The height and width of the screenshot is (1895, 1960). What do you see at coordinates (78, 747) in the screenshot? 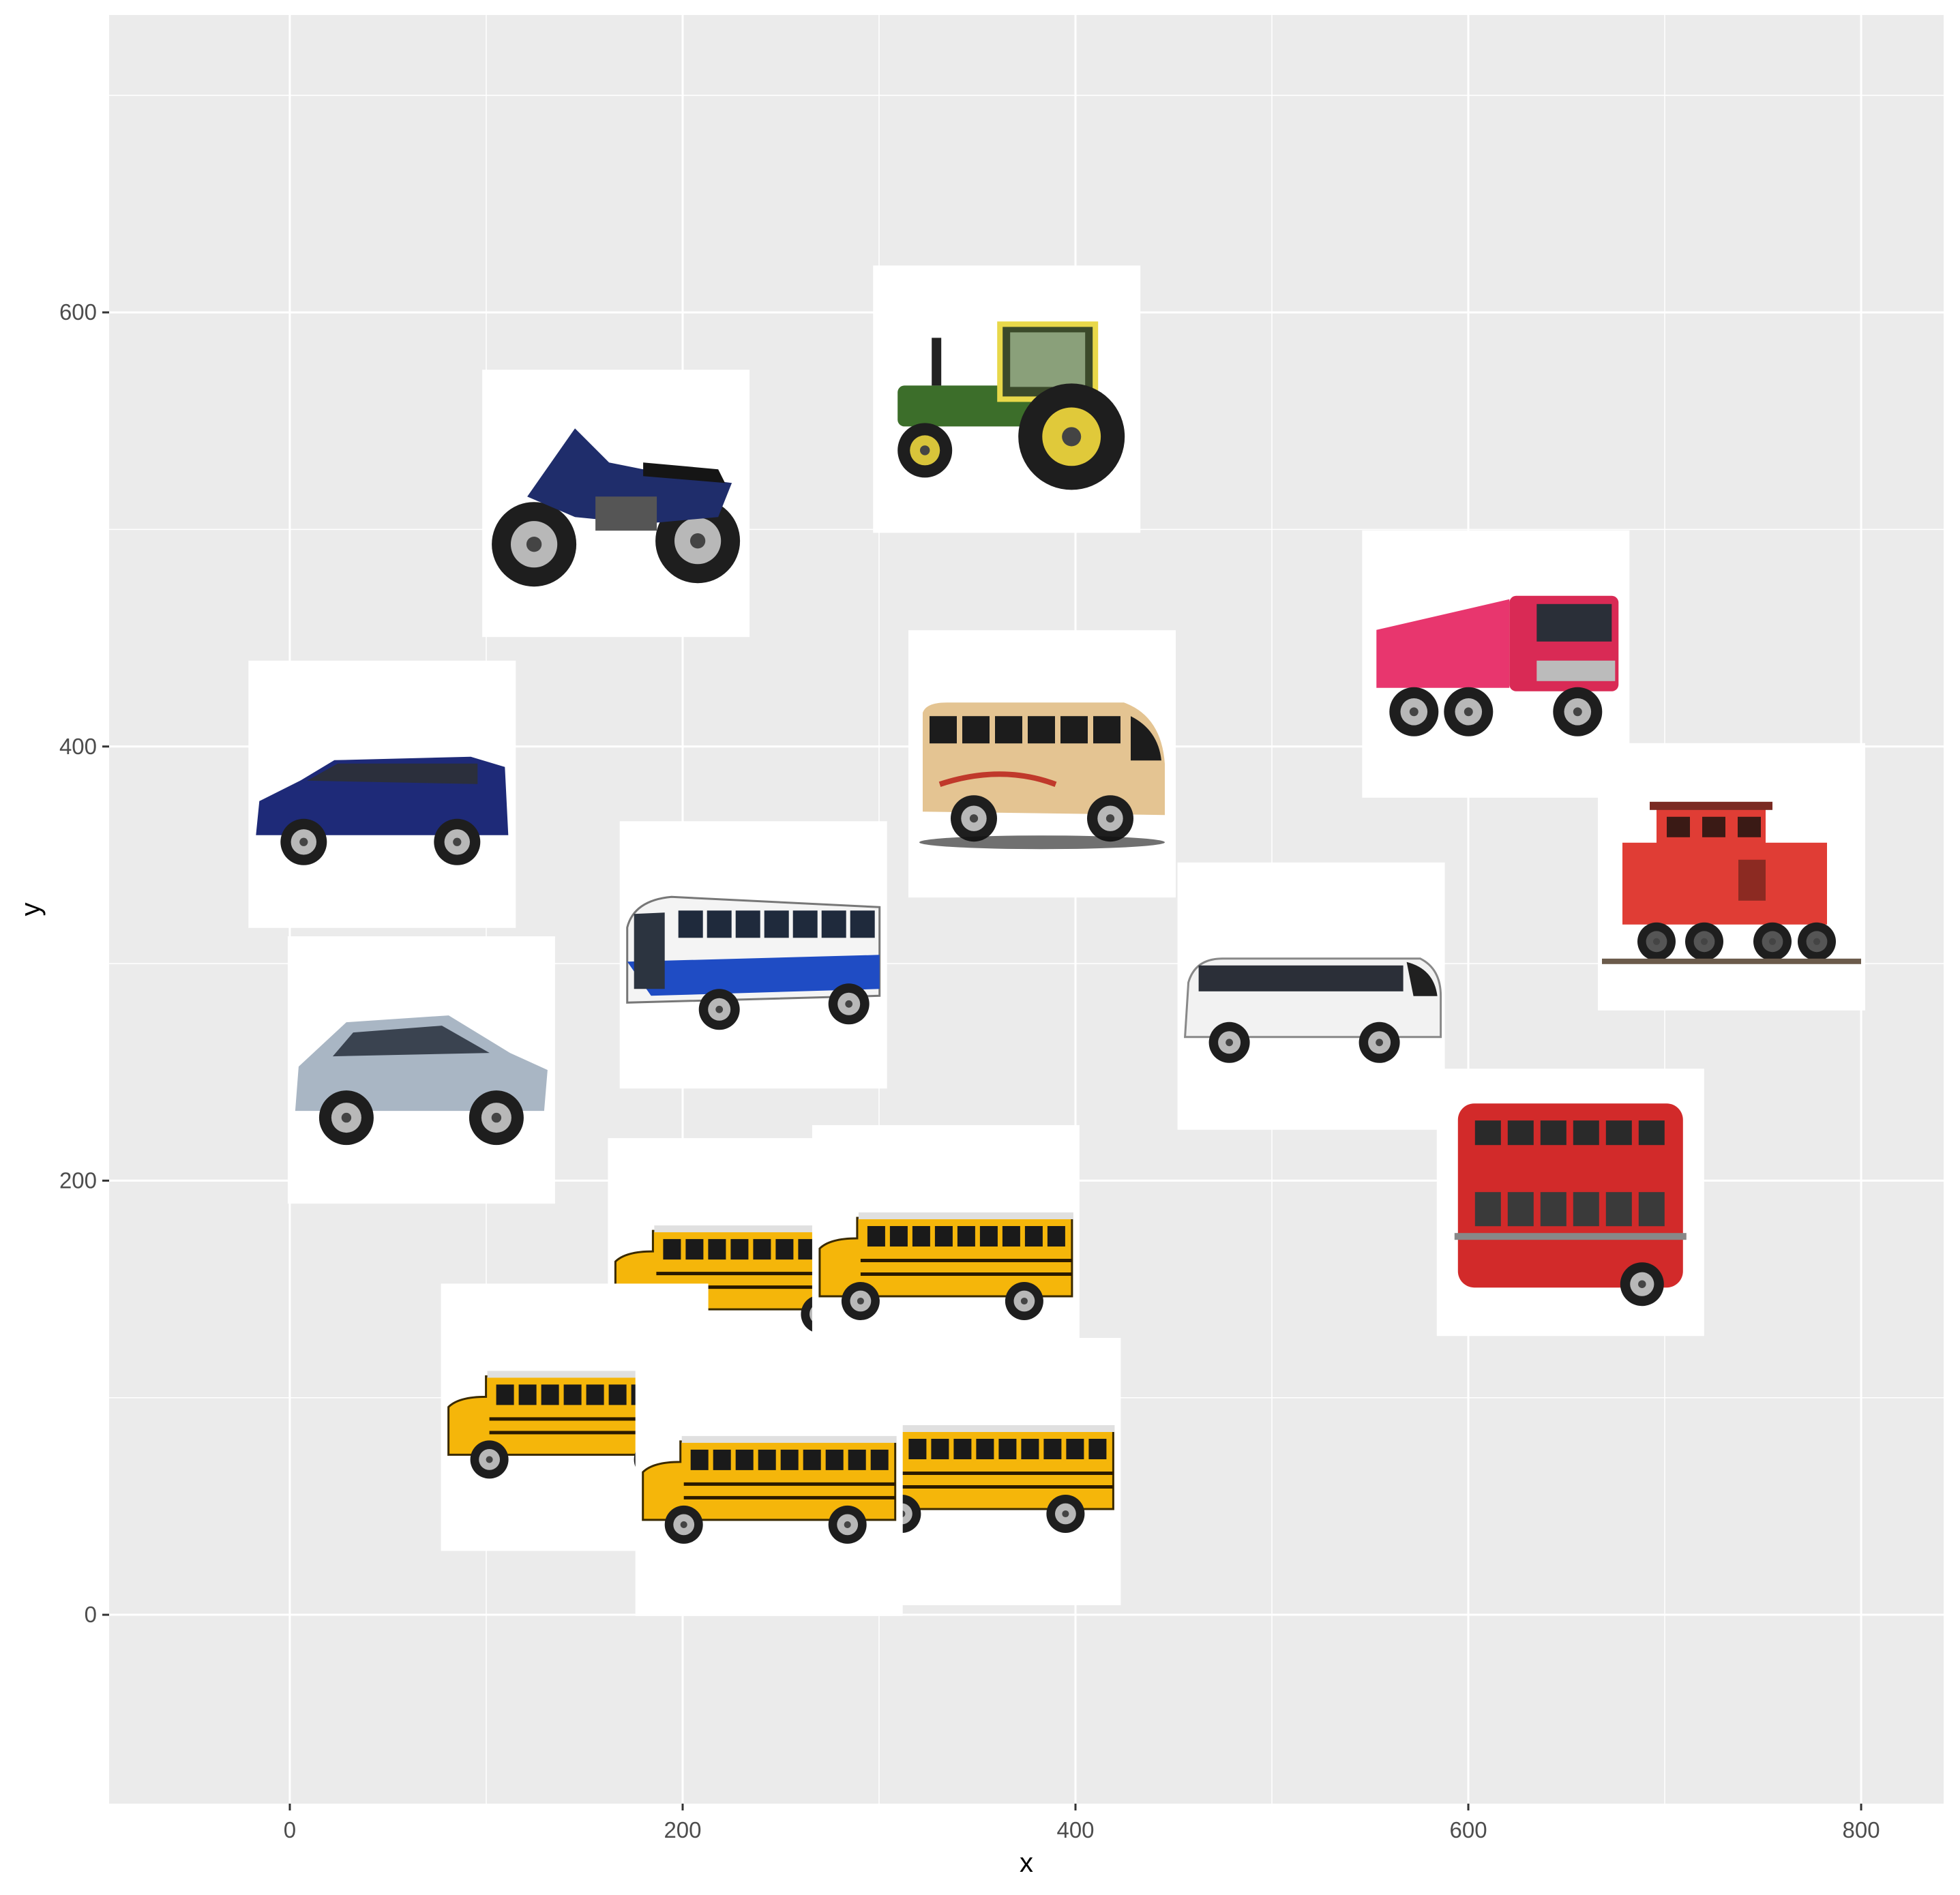
I see `y-tick-label: 400` at bounding box center [78, 747].